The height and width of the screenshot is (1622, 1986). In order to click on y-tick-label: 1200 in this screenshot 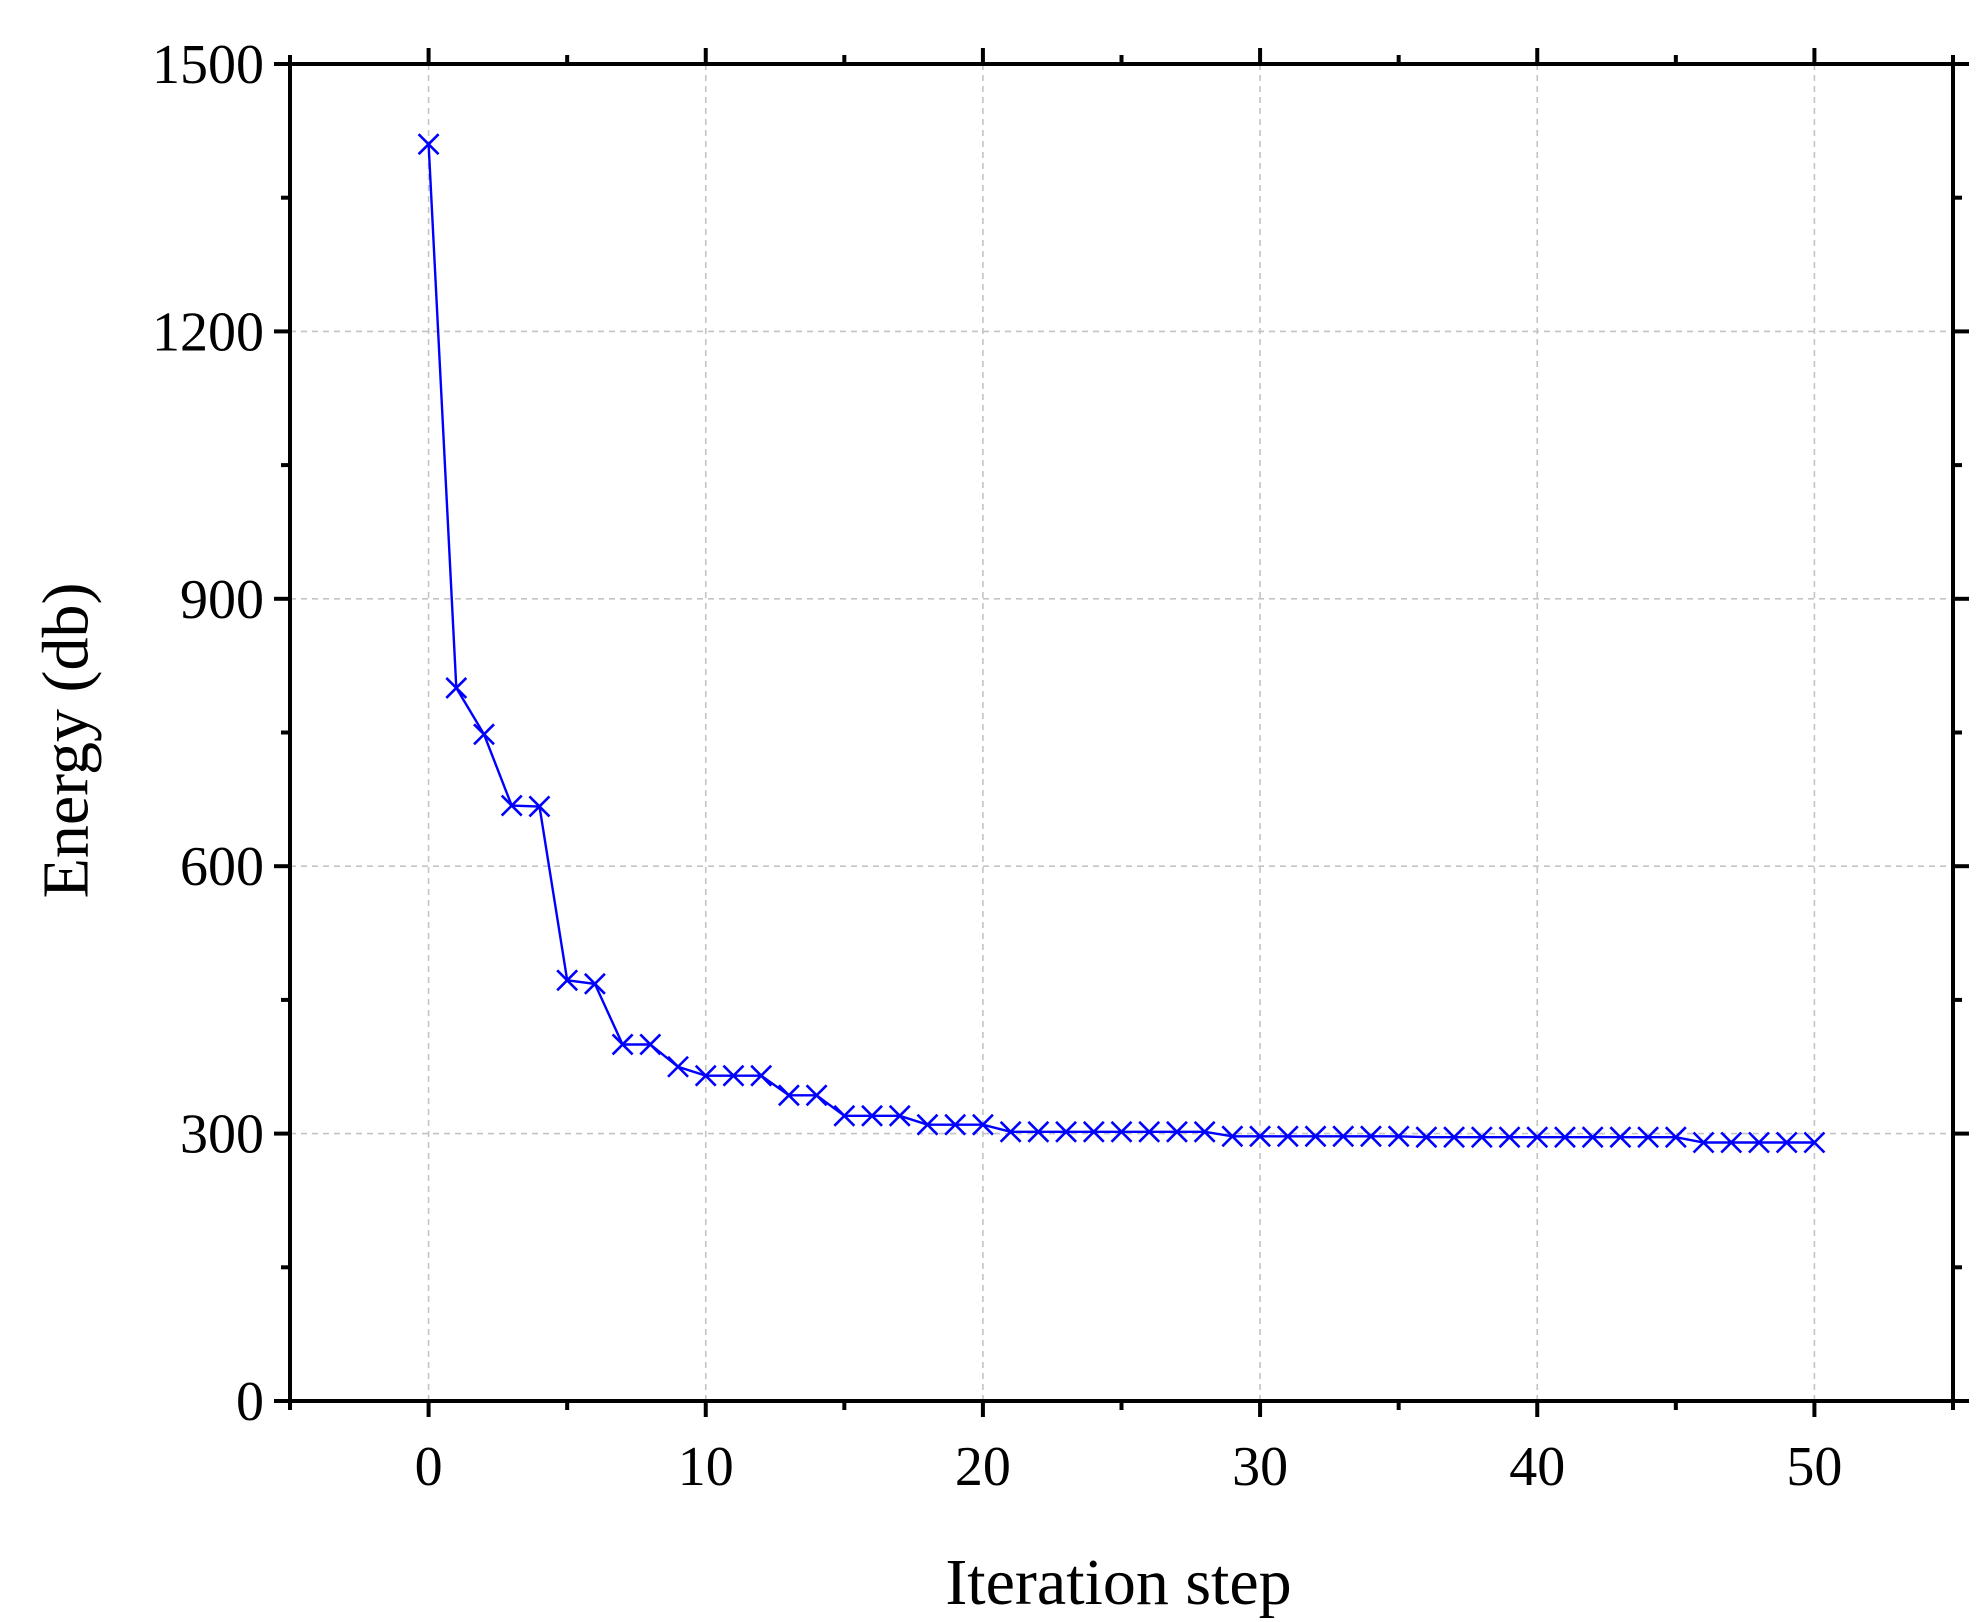, I will do `click(208, 332)`.